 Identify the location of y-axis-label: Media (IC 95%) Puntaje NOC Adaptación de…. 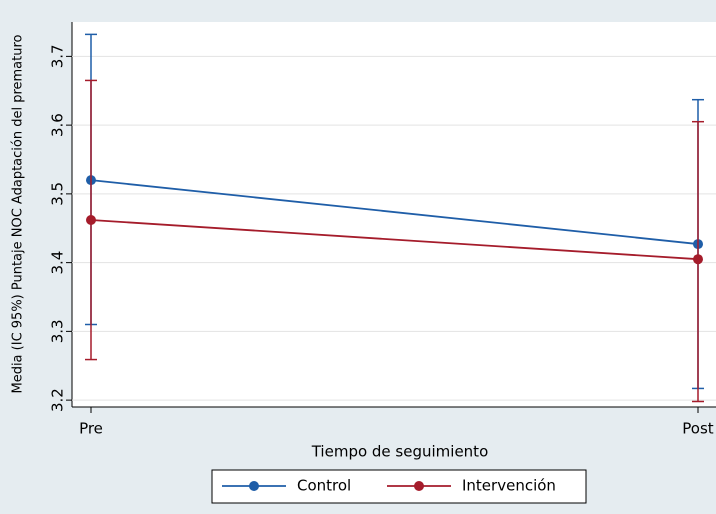
(18, 213).